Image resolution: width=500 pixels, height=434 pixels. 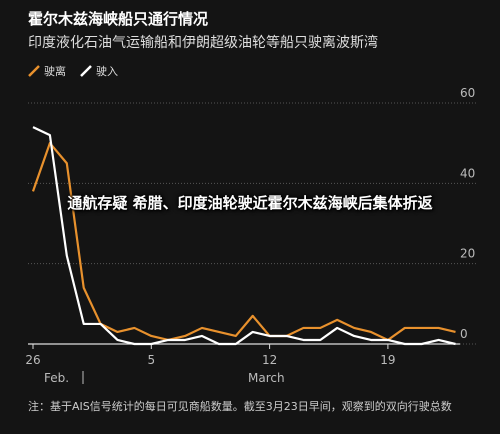 What do you see at coordinates (118, 19) in the screenshot?
I see `chart-title: 霍尔木兹海峡船只通行情况` at bounding box center [118, 19].